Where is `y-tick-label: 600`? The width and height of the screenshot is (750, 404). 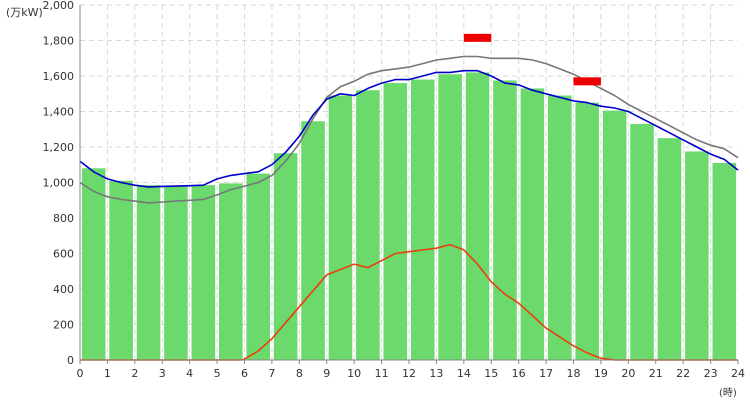 y-tick-label: 600 is located at coordinates (63, 254).